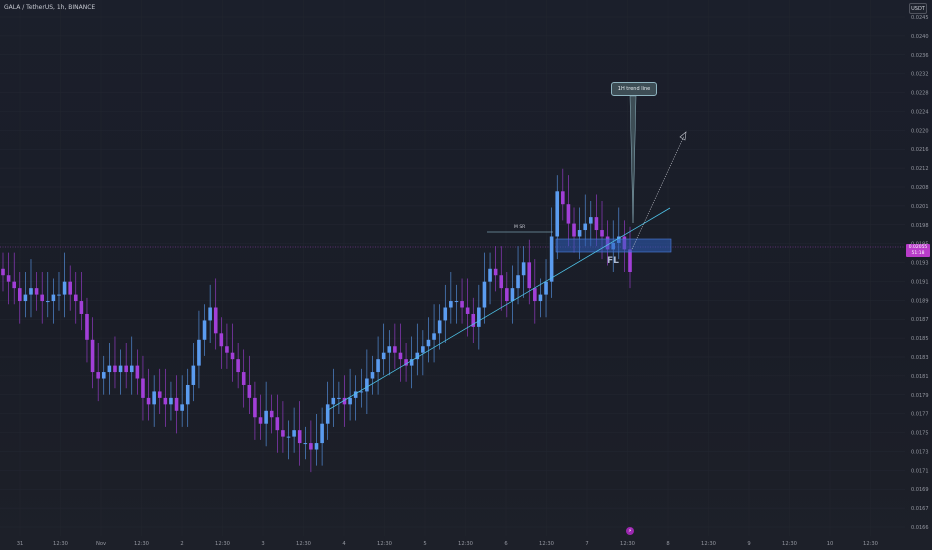 This screenshot has width=932, height=550. Describe the element at coordinates (613, 261) in the screenshot. I see `fl-label: FL` at that location.